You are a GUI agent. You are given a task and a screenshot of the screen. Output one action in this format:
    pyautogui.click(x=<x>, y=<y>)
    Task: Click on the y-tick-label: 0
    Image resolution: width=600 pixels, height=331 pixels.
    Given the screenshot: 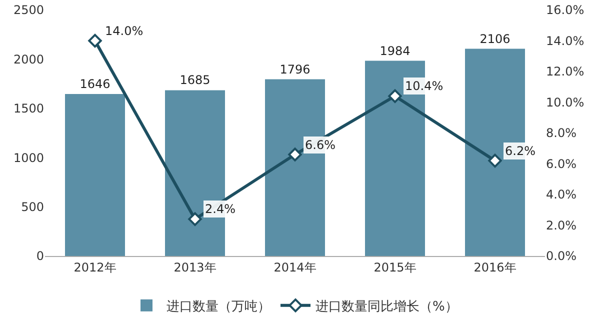 What is the action you would take?
    pyautogui.click(x=40, y=256)
    